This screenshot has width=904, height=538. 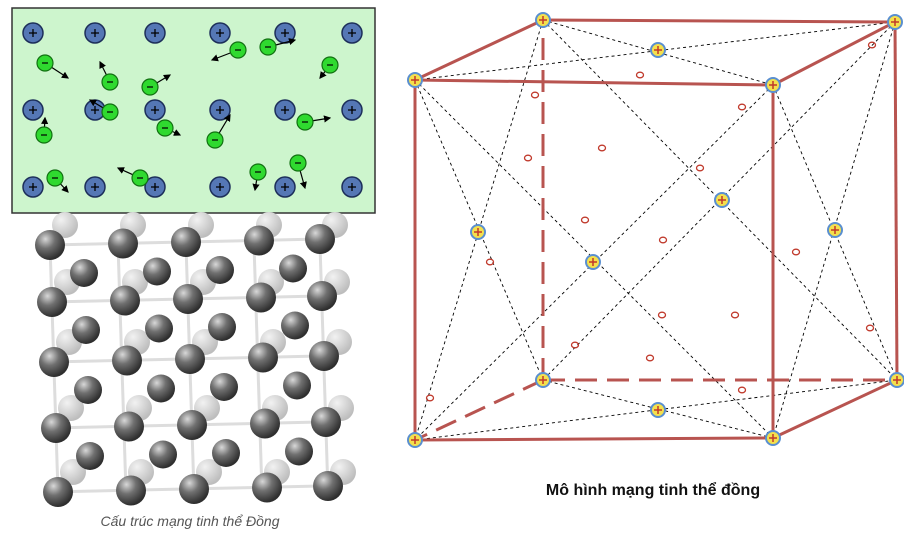 What do you see at coordinates (190, 521) in the screenshot?
I see `left-caption: Cấu trúc mạng tinh thể Đồng` at bounding box center [190, 521].